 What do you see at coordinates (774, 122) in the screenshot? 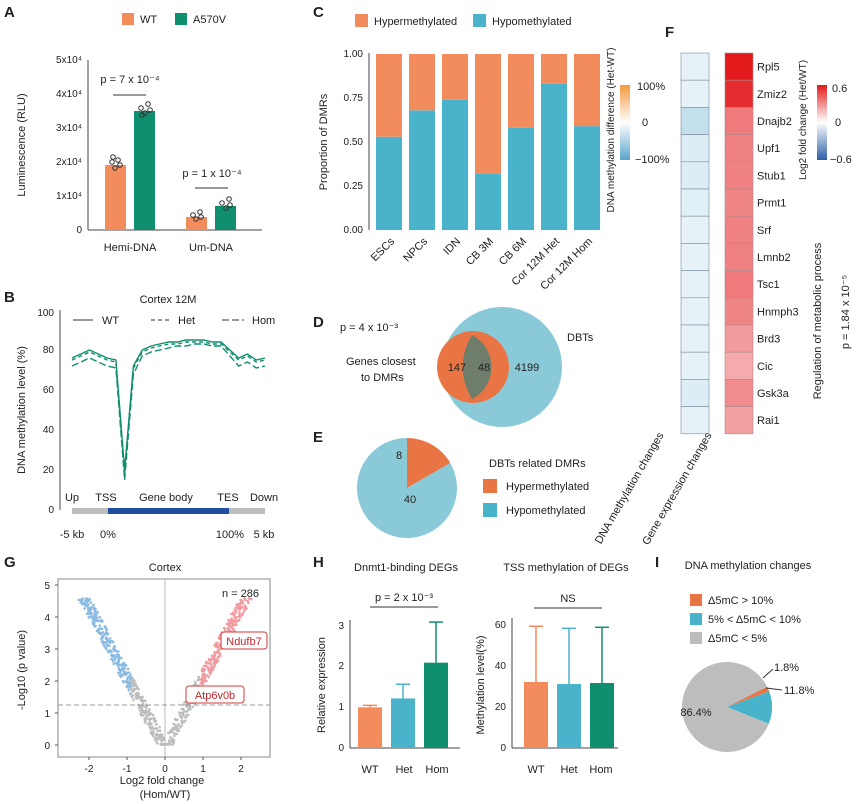
I see `gene-label: Dnajb2` at bounding box center [774, 122].